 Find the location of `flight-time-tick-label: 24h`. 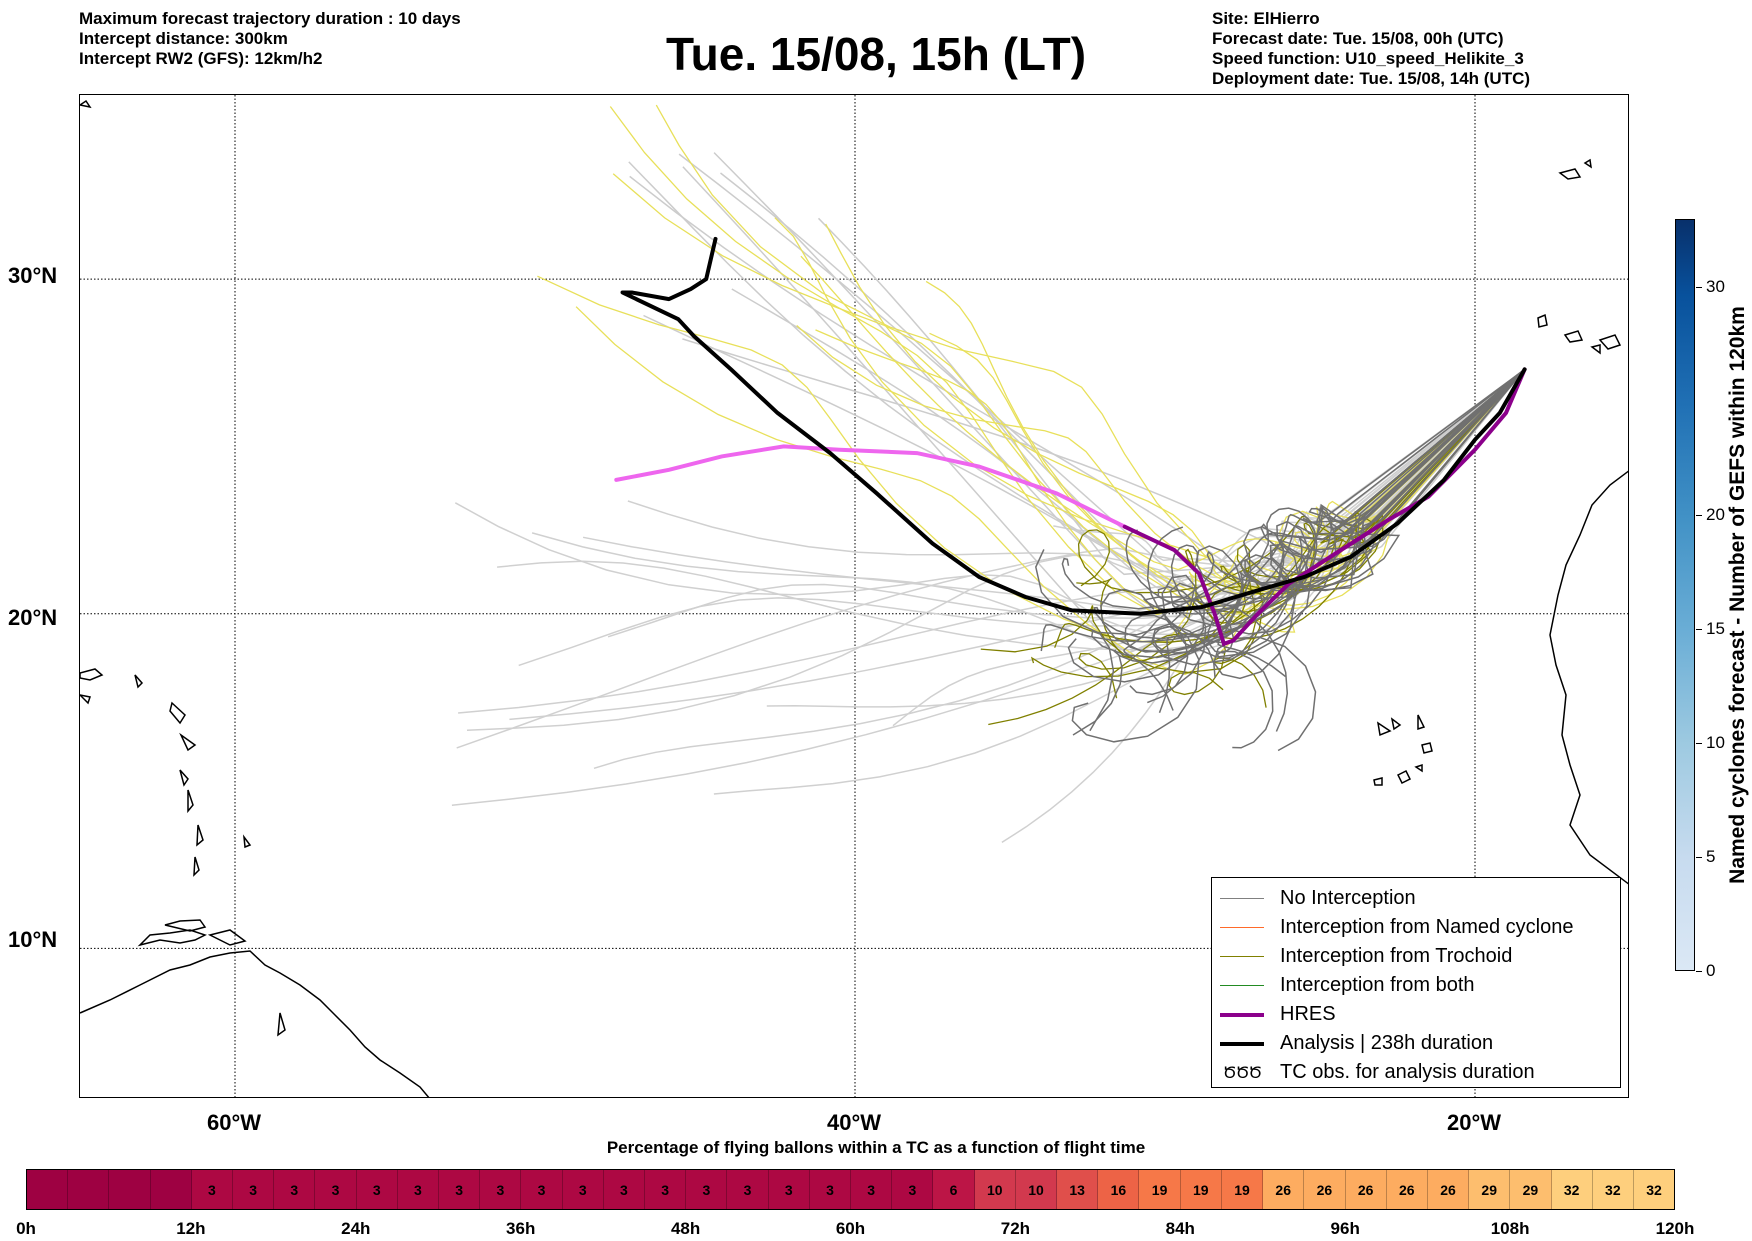

flight-time-tick-label: 24h is located at coordinates (356, 1228).